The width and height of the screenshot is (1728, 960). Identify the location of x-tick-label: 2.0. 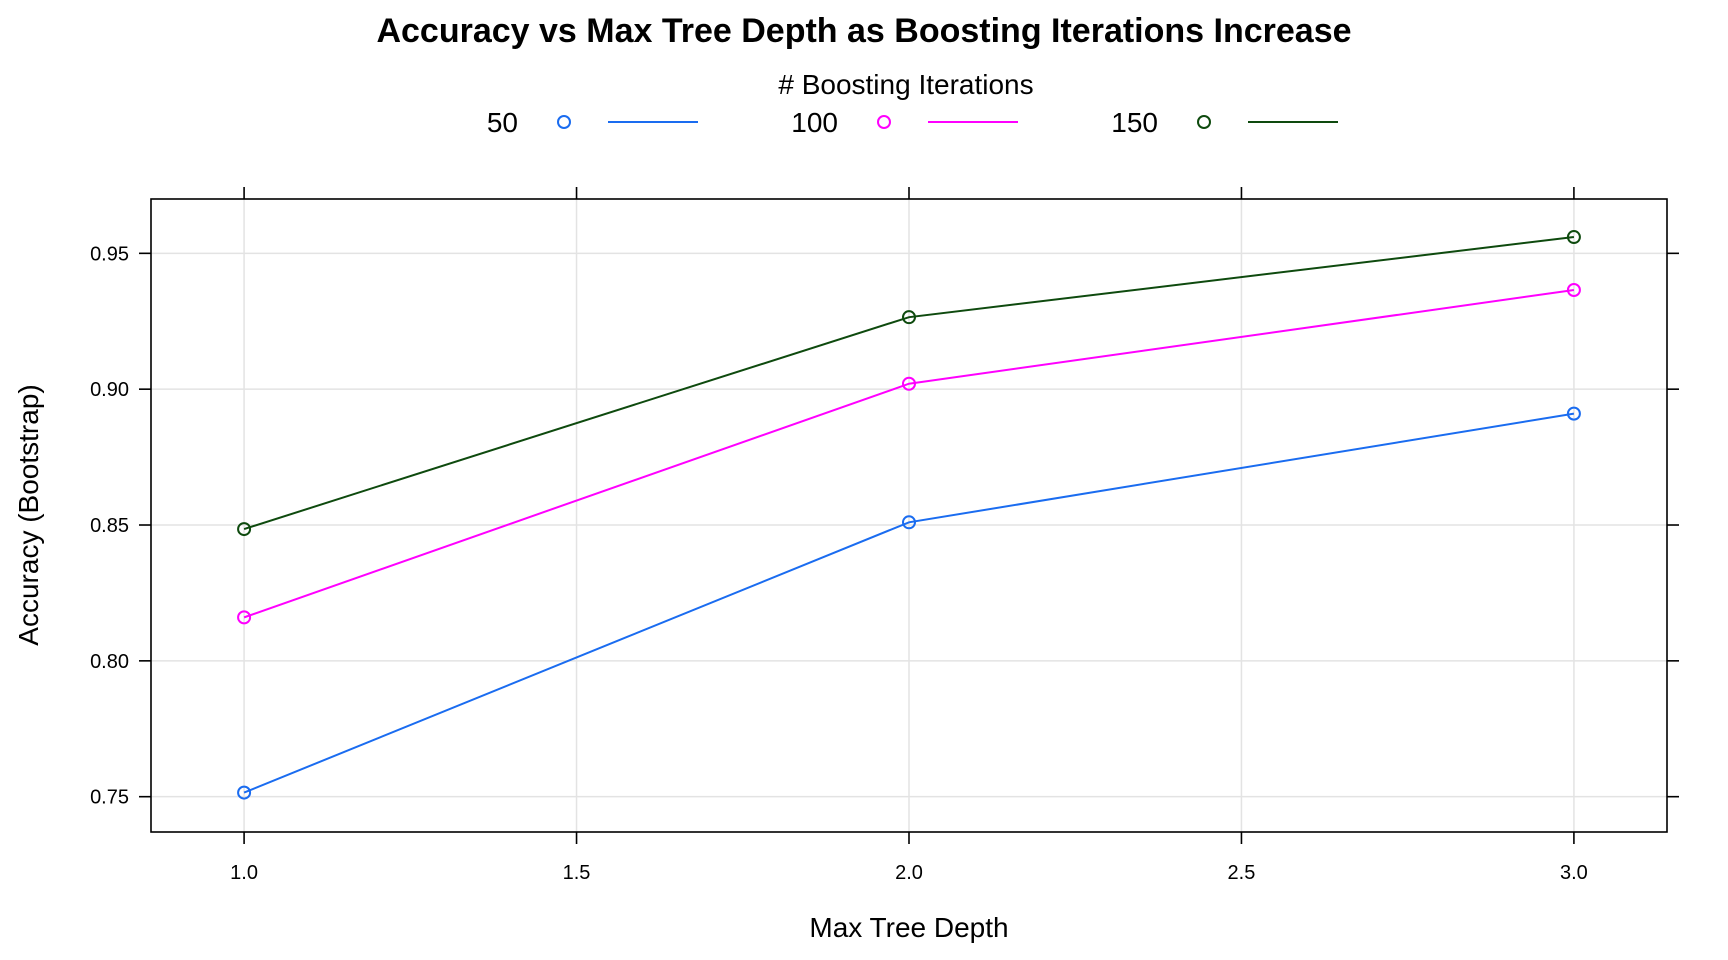
(909, 873).